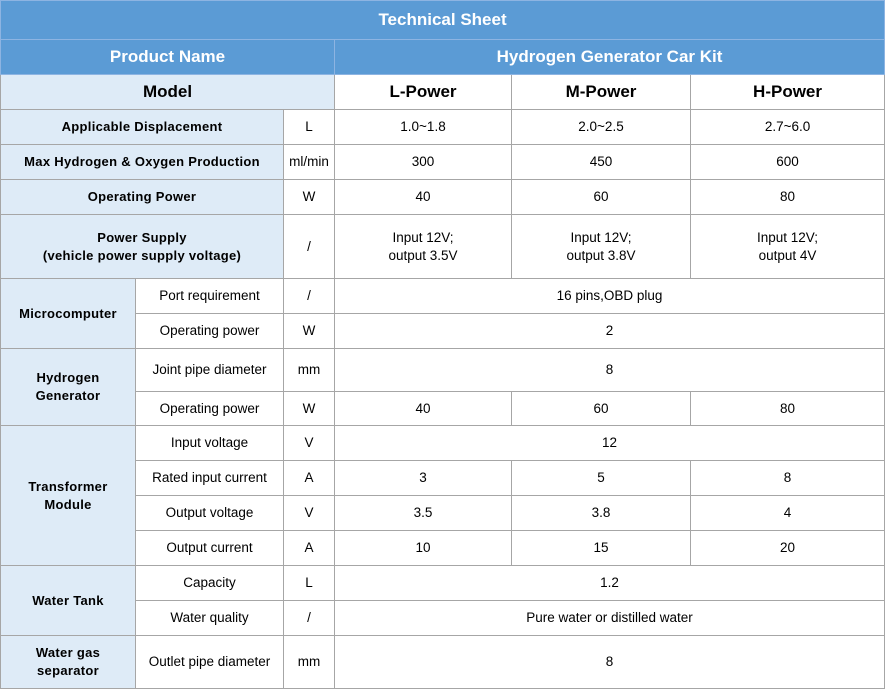 This screenshot has width=890, height=691. I want to click on spec-row: Hydrogen Generator Joint pipe diameter mm 8, so click(443, 387).